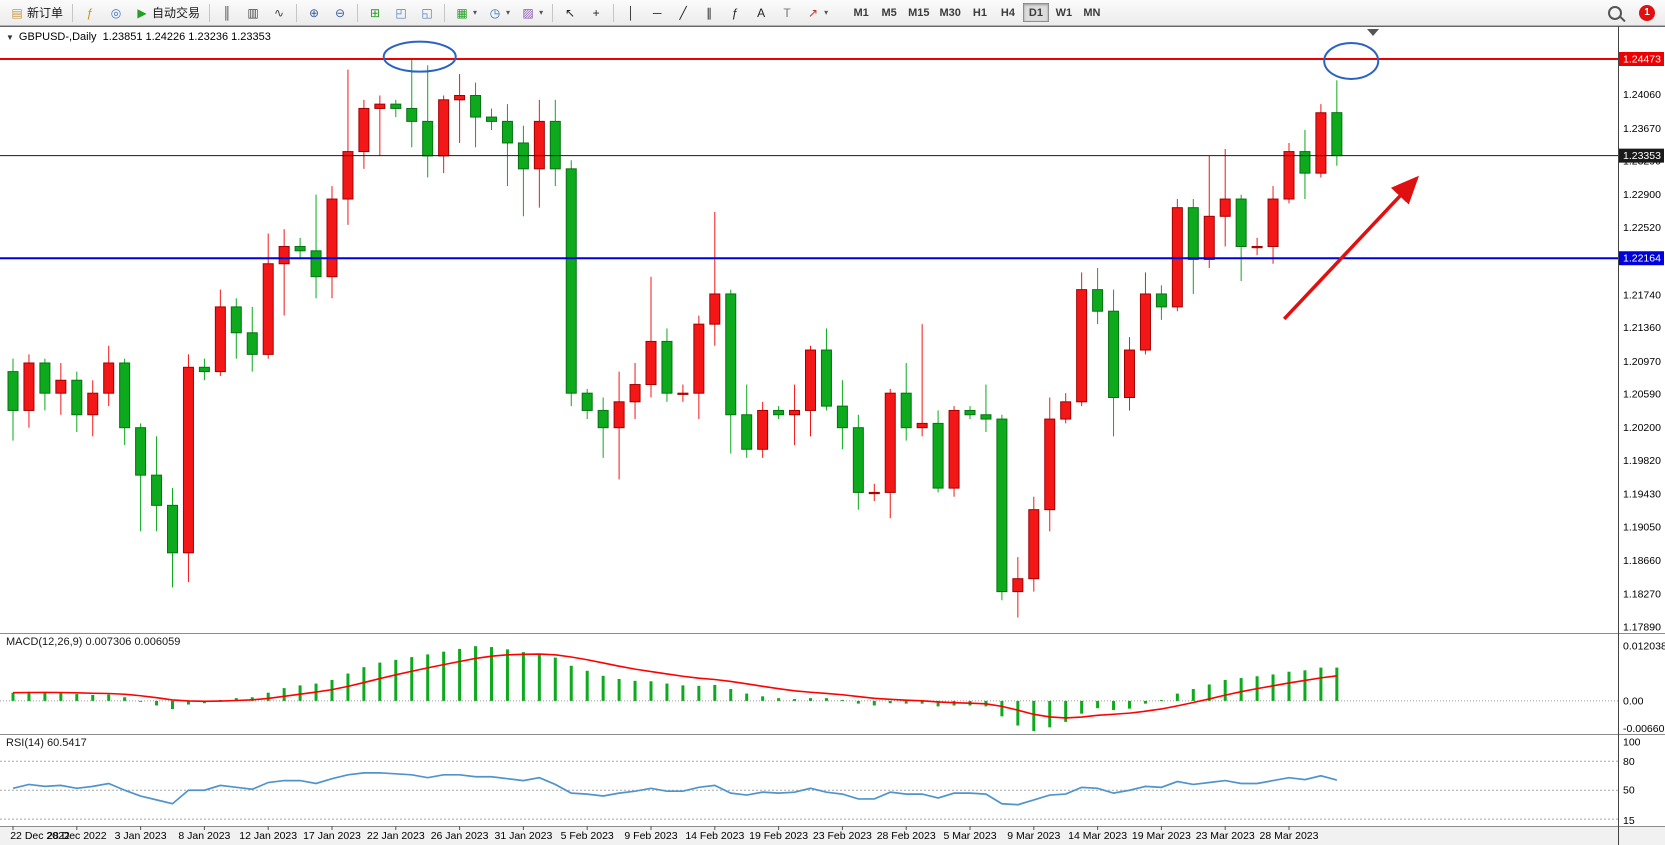  What do you see at coordinates (332, 836) in the screenshot?
I see `svg-text: 17 Jan 2023` at bounding box center [332, 836].